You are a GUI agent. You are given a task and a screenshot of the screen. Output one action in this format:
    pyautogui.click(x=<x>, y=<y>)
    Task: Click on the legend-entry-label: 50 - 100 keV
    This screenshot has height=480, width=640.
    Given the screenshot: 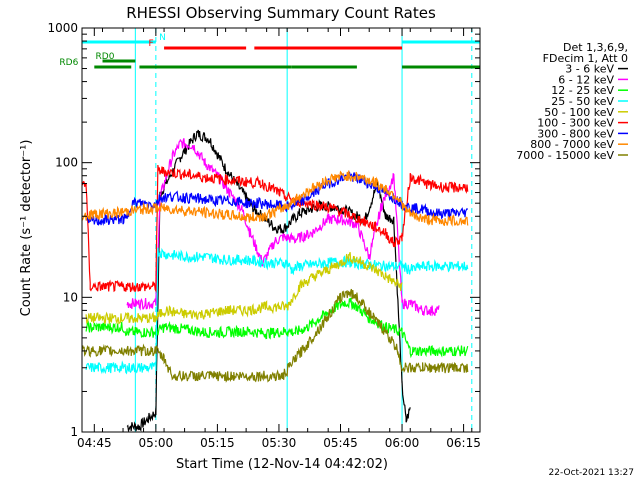 What is the action you would take?
    pyautogui.click(x=579, y=112)
    